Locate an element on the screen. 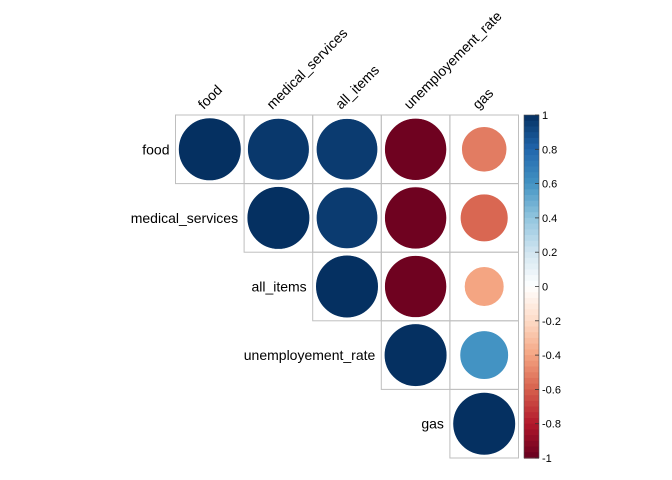 This screenshot has width=672, height=480. column-label-gas: gas is located at coordinates (482, 98).